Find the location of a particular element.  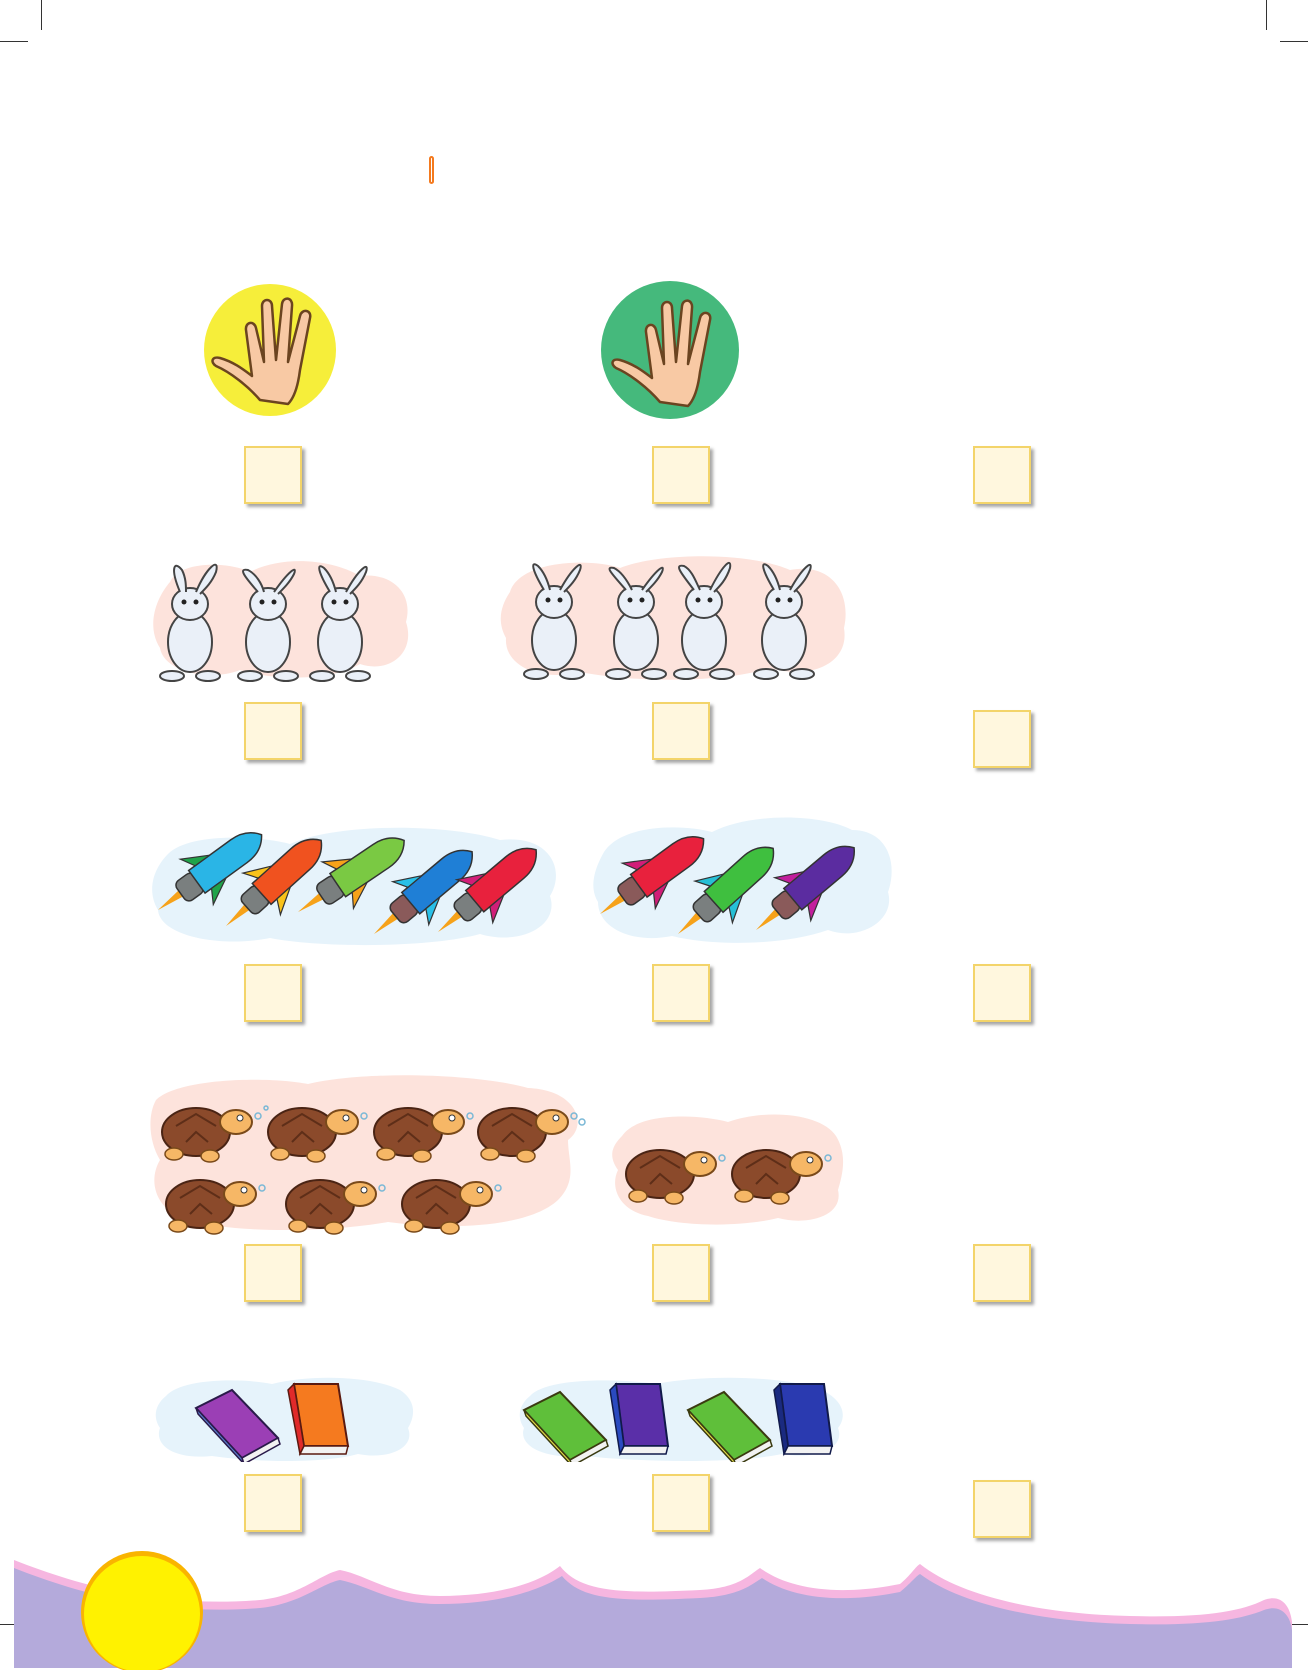

title-marker is located at coordinates (431, 170).